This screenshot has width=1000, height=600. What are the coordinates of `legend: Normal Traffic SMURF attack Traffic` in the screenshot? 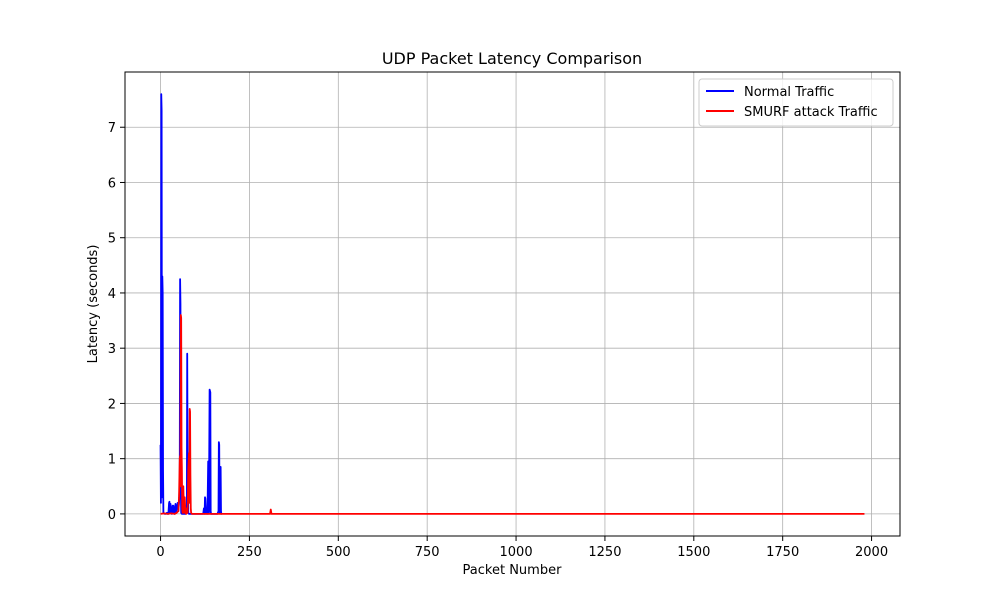 It's located at (796, 102).